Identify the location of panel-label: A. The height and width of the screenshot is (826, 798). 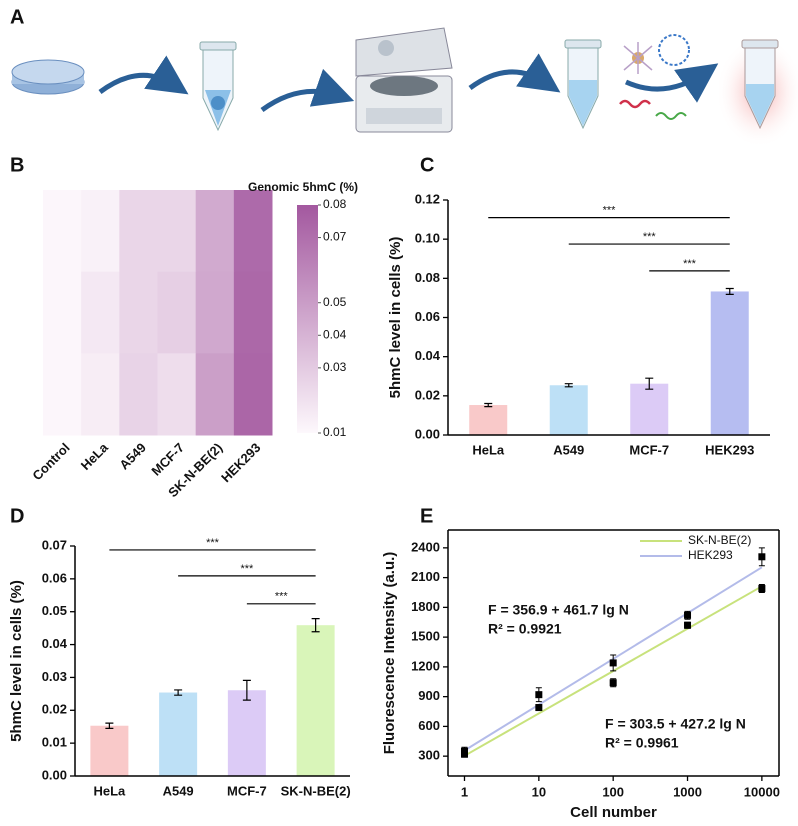
(17, 17).